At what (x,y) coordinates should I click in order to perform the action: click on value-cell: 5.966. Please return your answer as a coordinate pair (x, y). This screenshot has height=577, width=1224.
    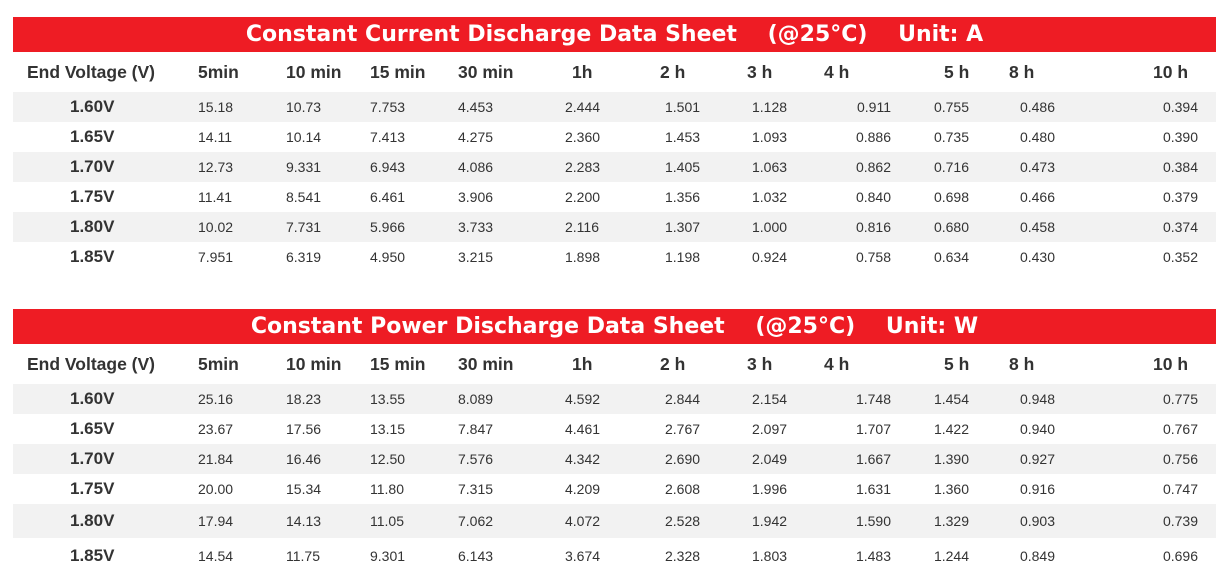
    Looking at the image, I should click on (404, 227).